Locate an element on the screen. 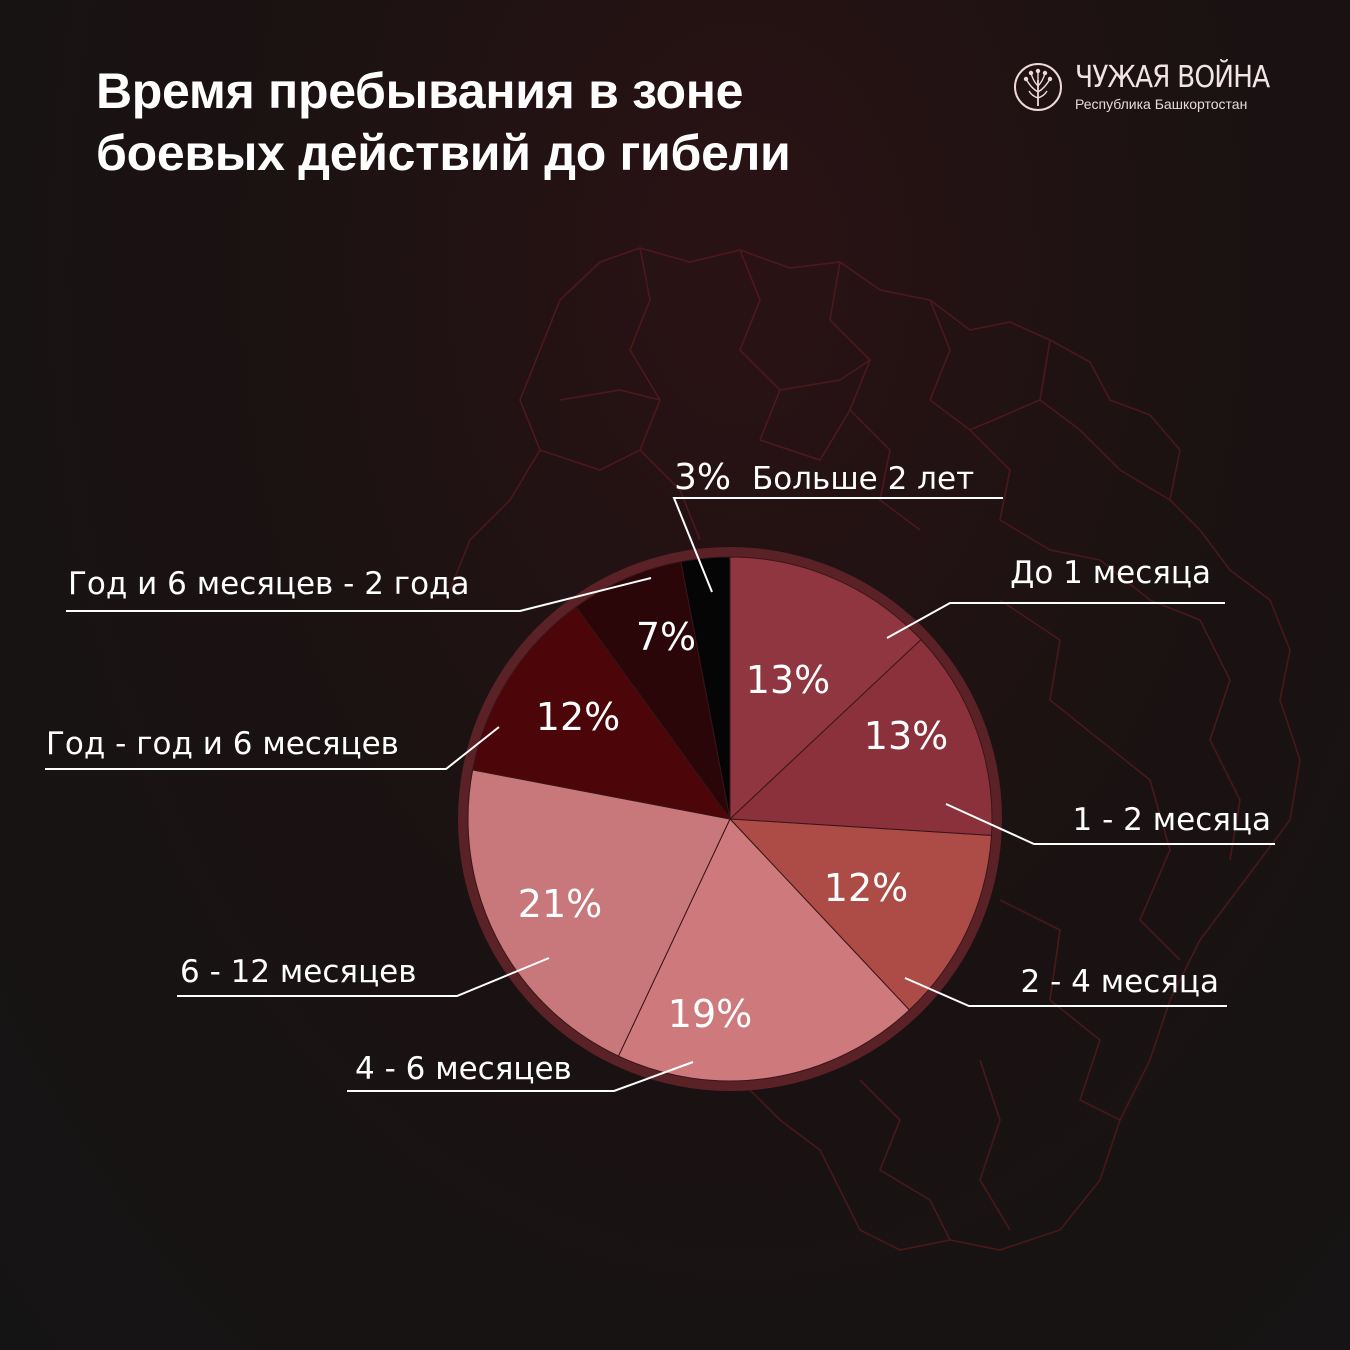  brand-logo: ЧУЖАЯ ВОЙНА Республика Башкортостан is located at coordinates (1154, 87).